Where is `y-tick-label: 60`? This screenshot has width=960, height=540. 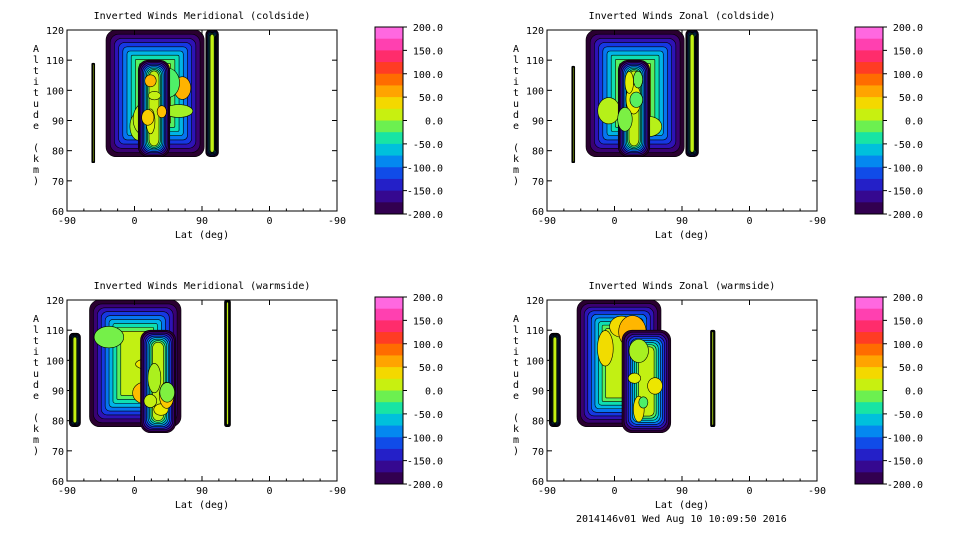
y-tick-label: 60 is located at coordinates (58, 482).